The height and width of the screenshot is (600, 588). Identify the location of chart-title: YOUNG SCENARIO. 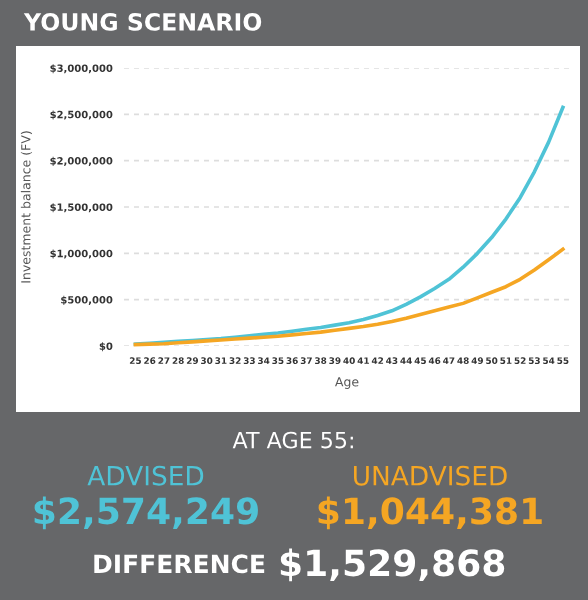
(142, 21).